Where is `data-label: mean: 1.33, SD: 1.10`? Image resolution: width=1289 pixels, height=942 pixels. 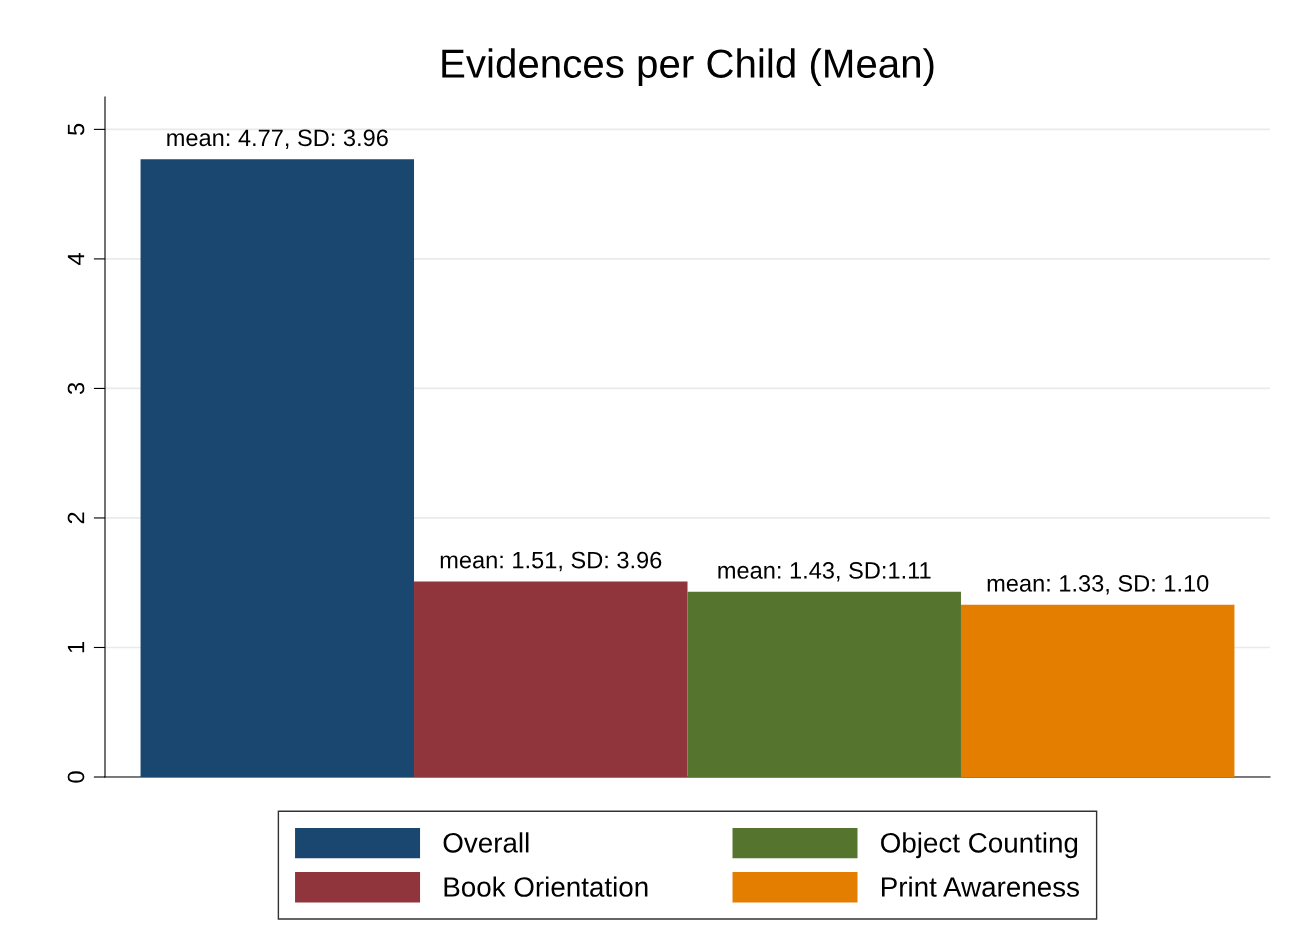 data-label: mean: 1.33, SD: 1.10 is located at coordinates (1098, 585).